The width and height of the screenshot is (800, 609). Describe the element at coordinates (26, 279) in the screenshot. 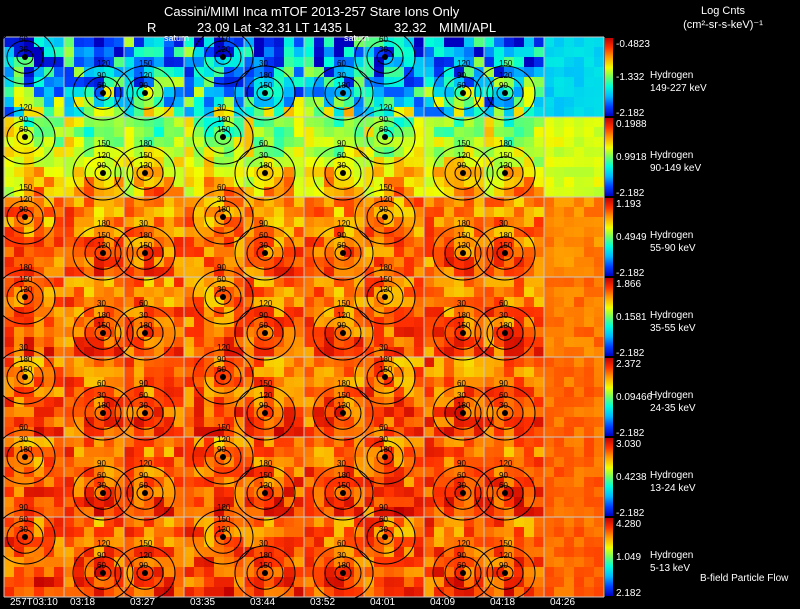

I see `contour-label: 150` at that location.